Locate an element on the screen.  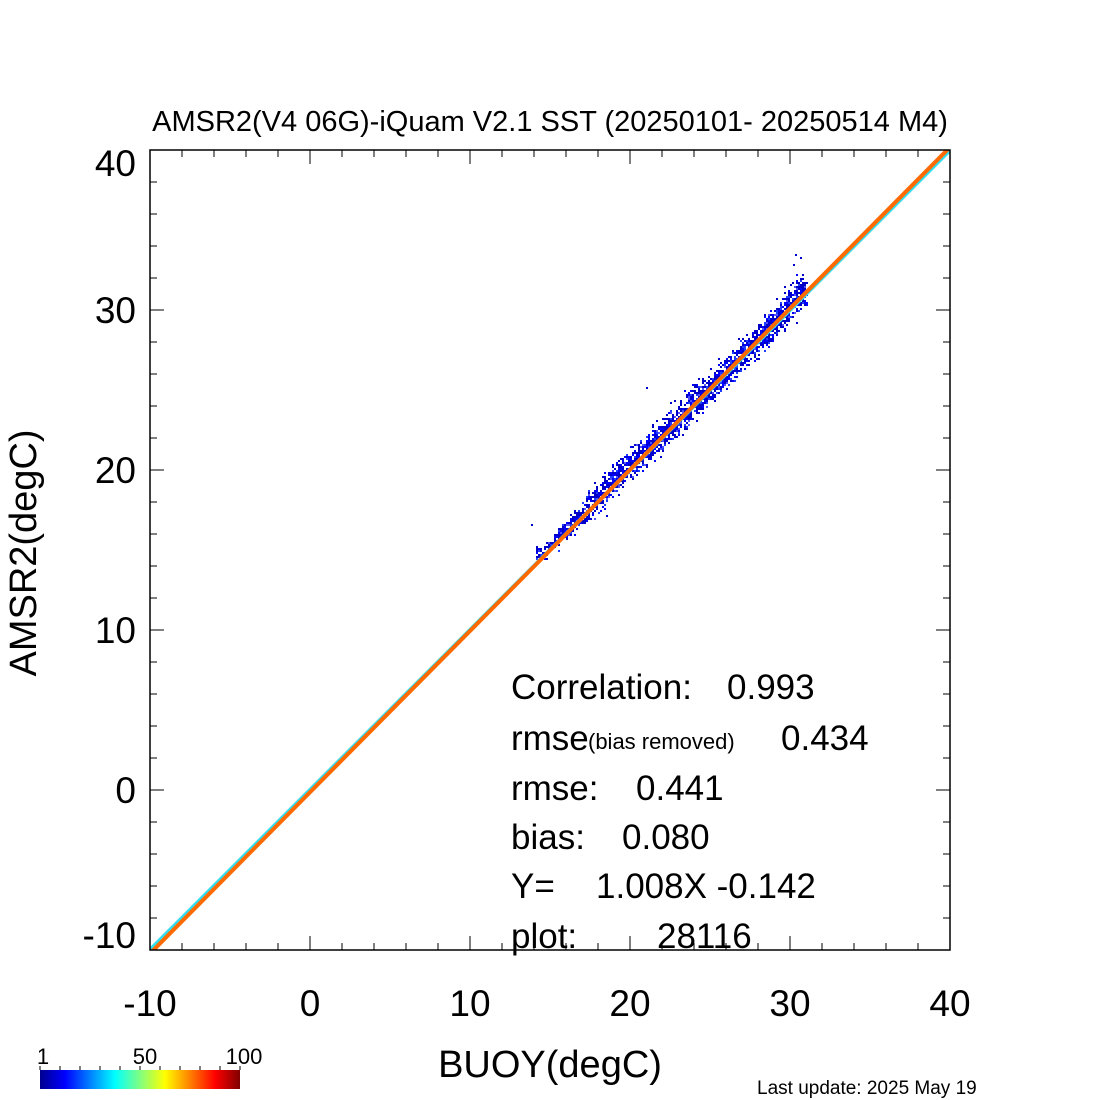
colorbar-ticks is located at coordinates (140, 1068).